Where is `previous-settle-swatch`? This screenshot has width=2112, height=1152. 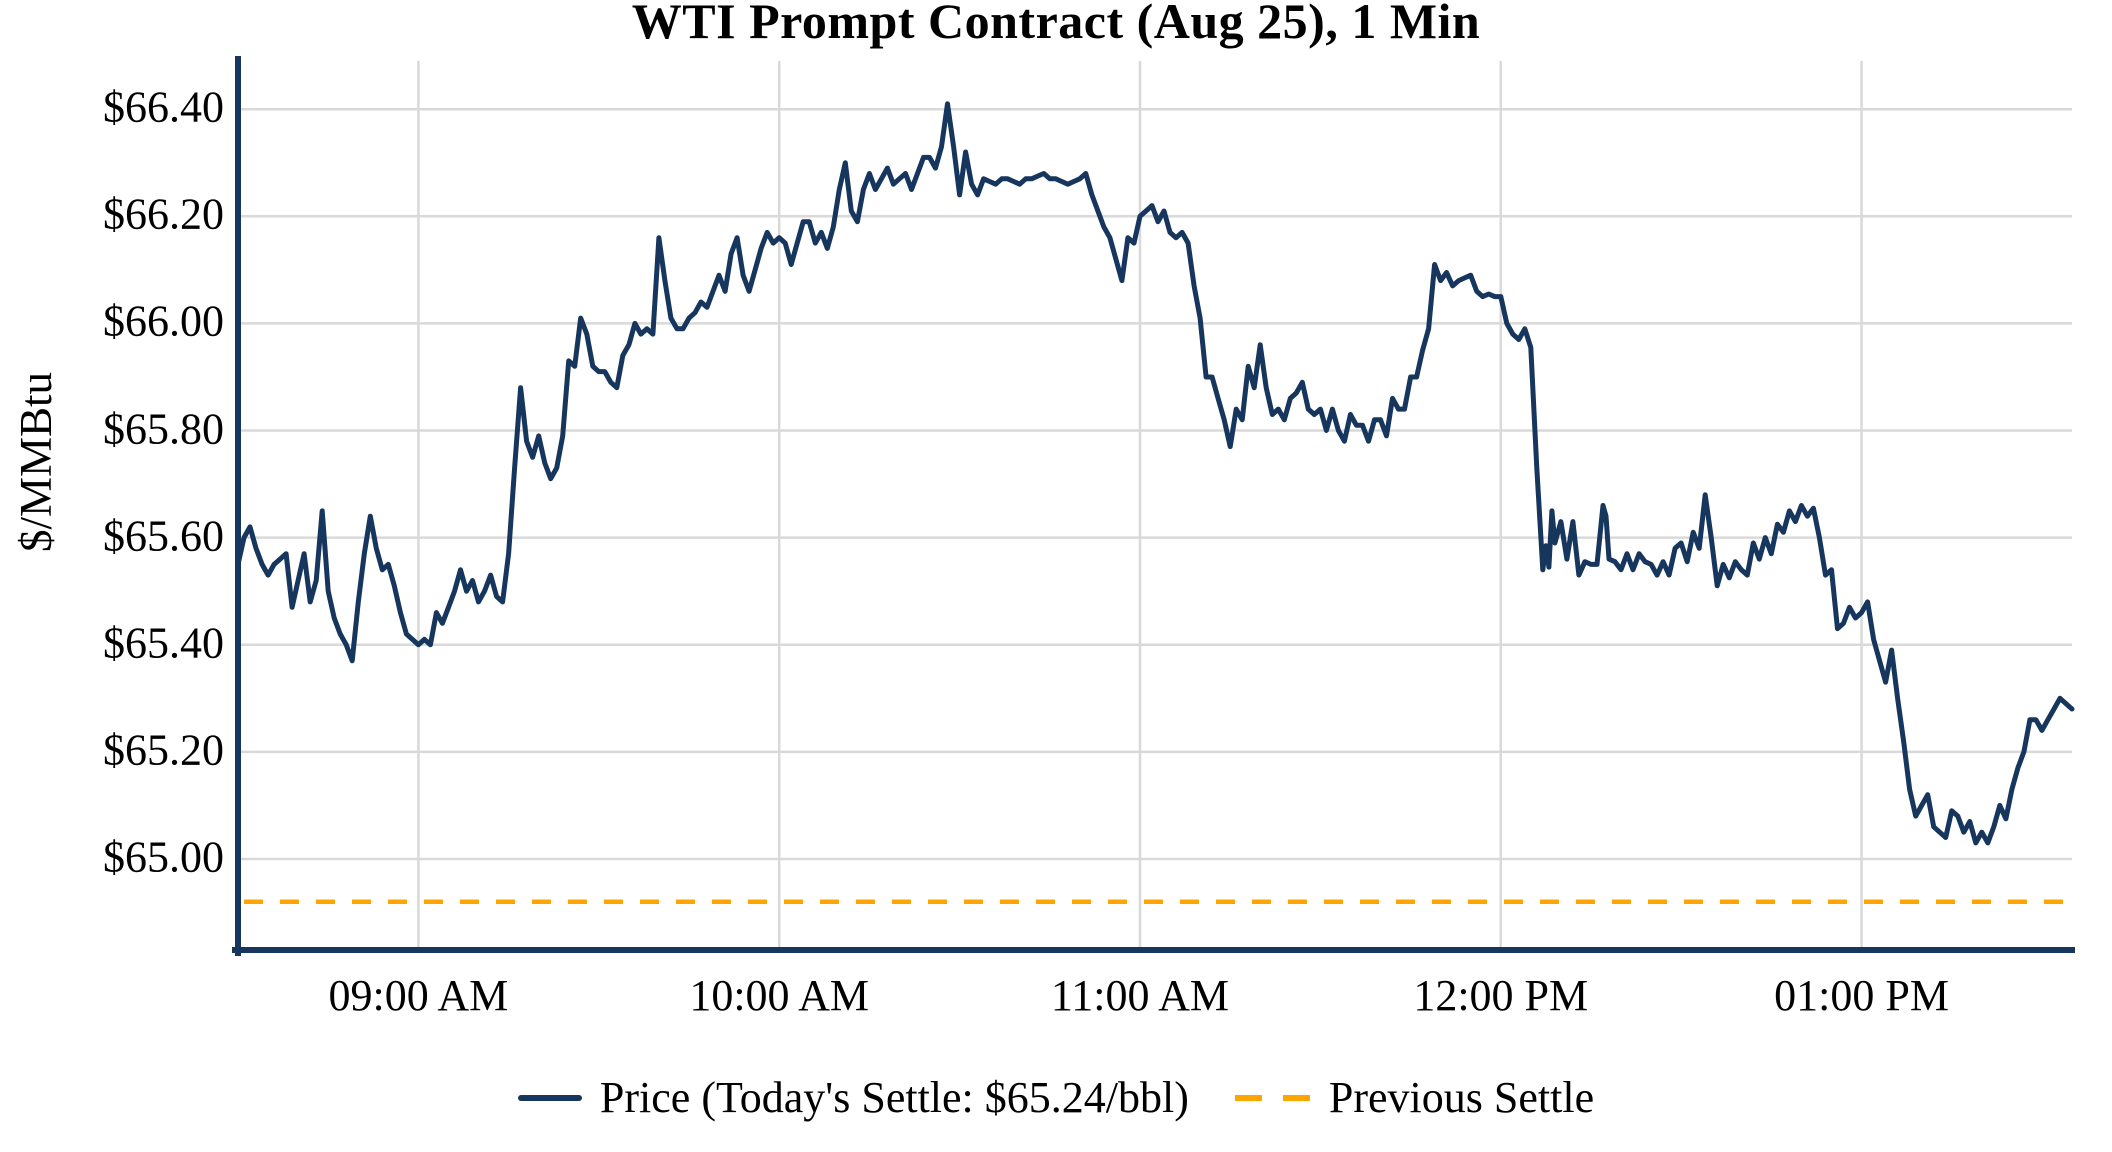
previous-settle-swatch is located at coordinates (1272, 1097).